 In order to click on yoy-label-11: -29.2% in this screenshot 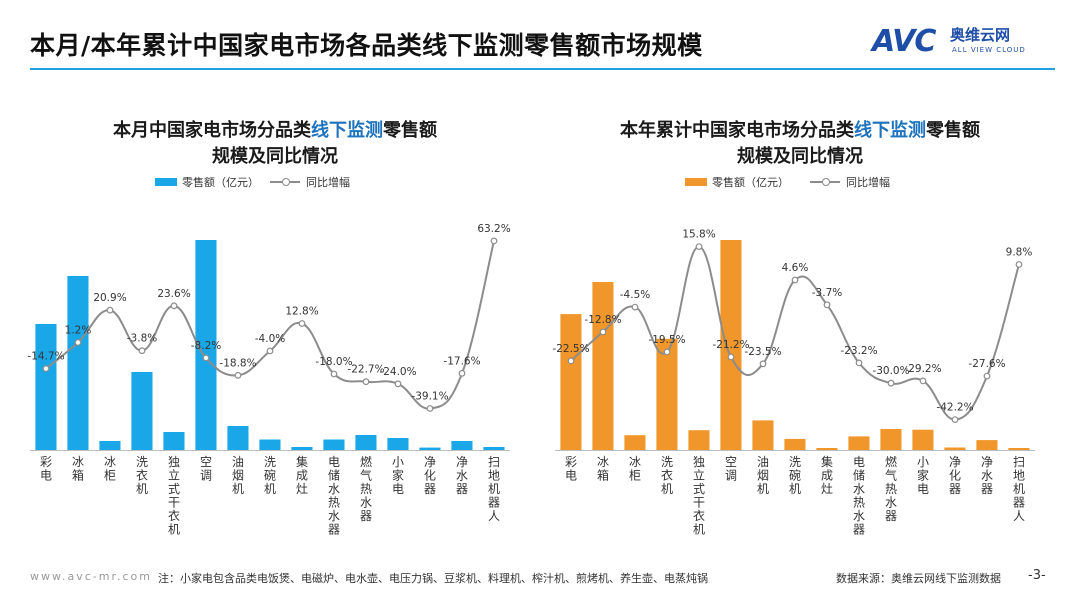, I will do `click(922, 369)`.